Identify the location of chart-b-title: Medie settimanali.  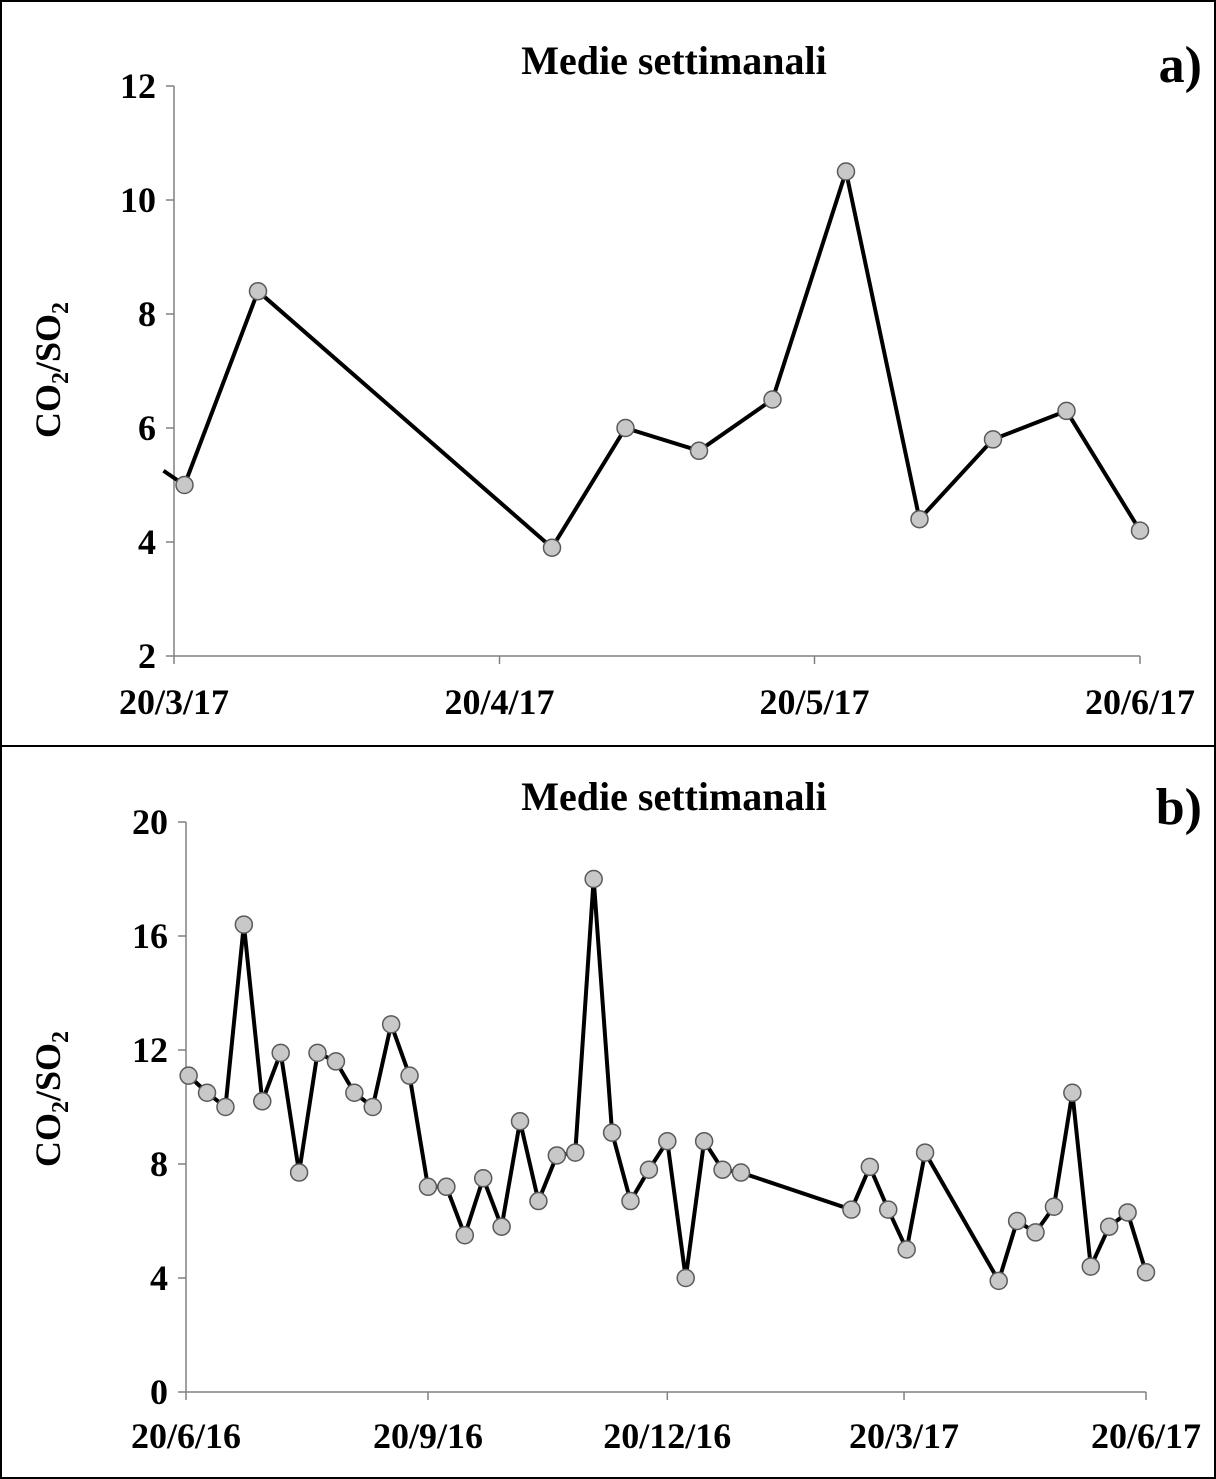
(674, 796).